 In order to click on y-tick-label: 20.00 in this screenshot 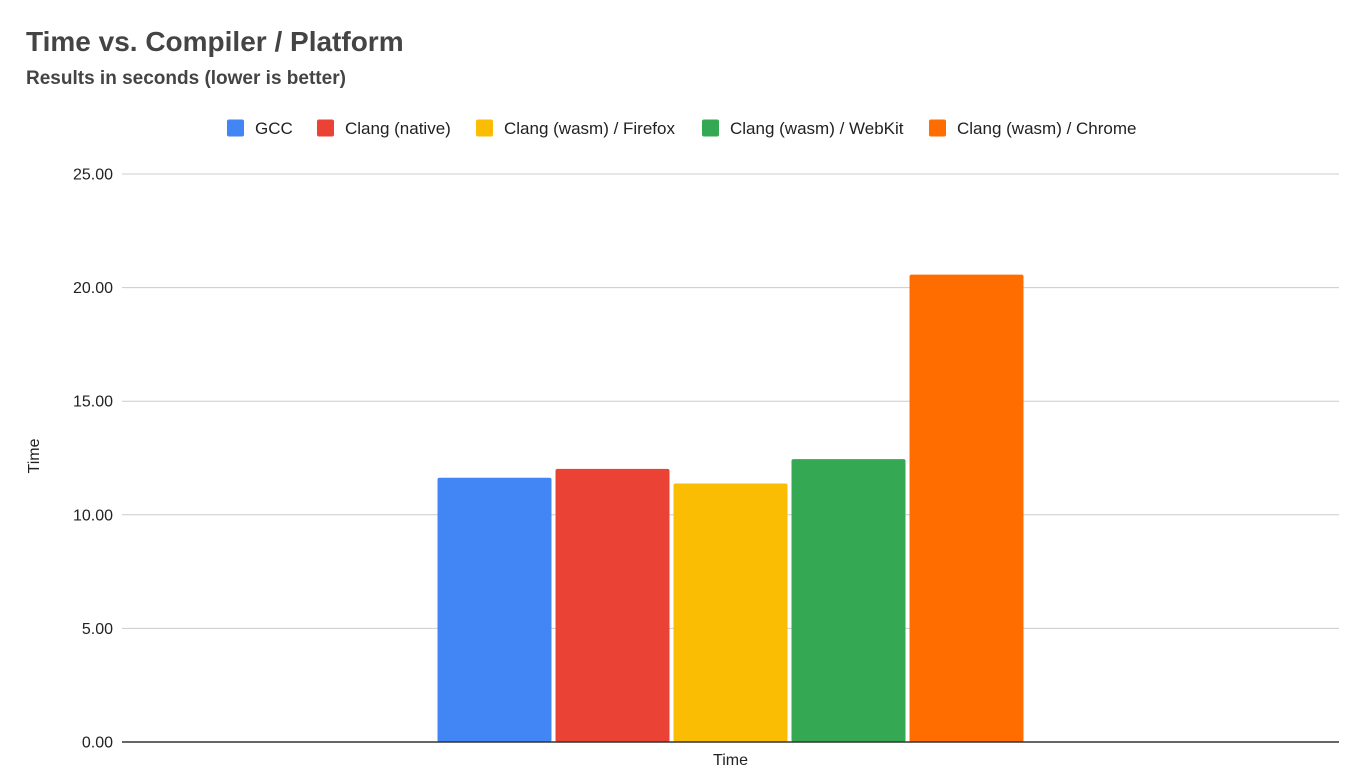, I will do `click(93, 288)`.